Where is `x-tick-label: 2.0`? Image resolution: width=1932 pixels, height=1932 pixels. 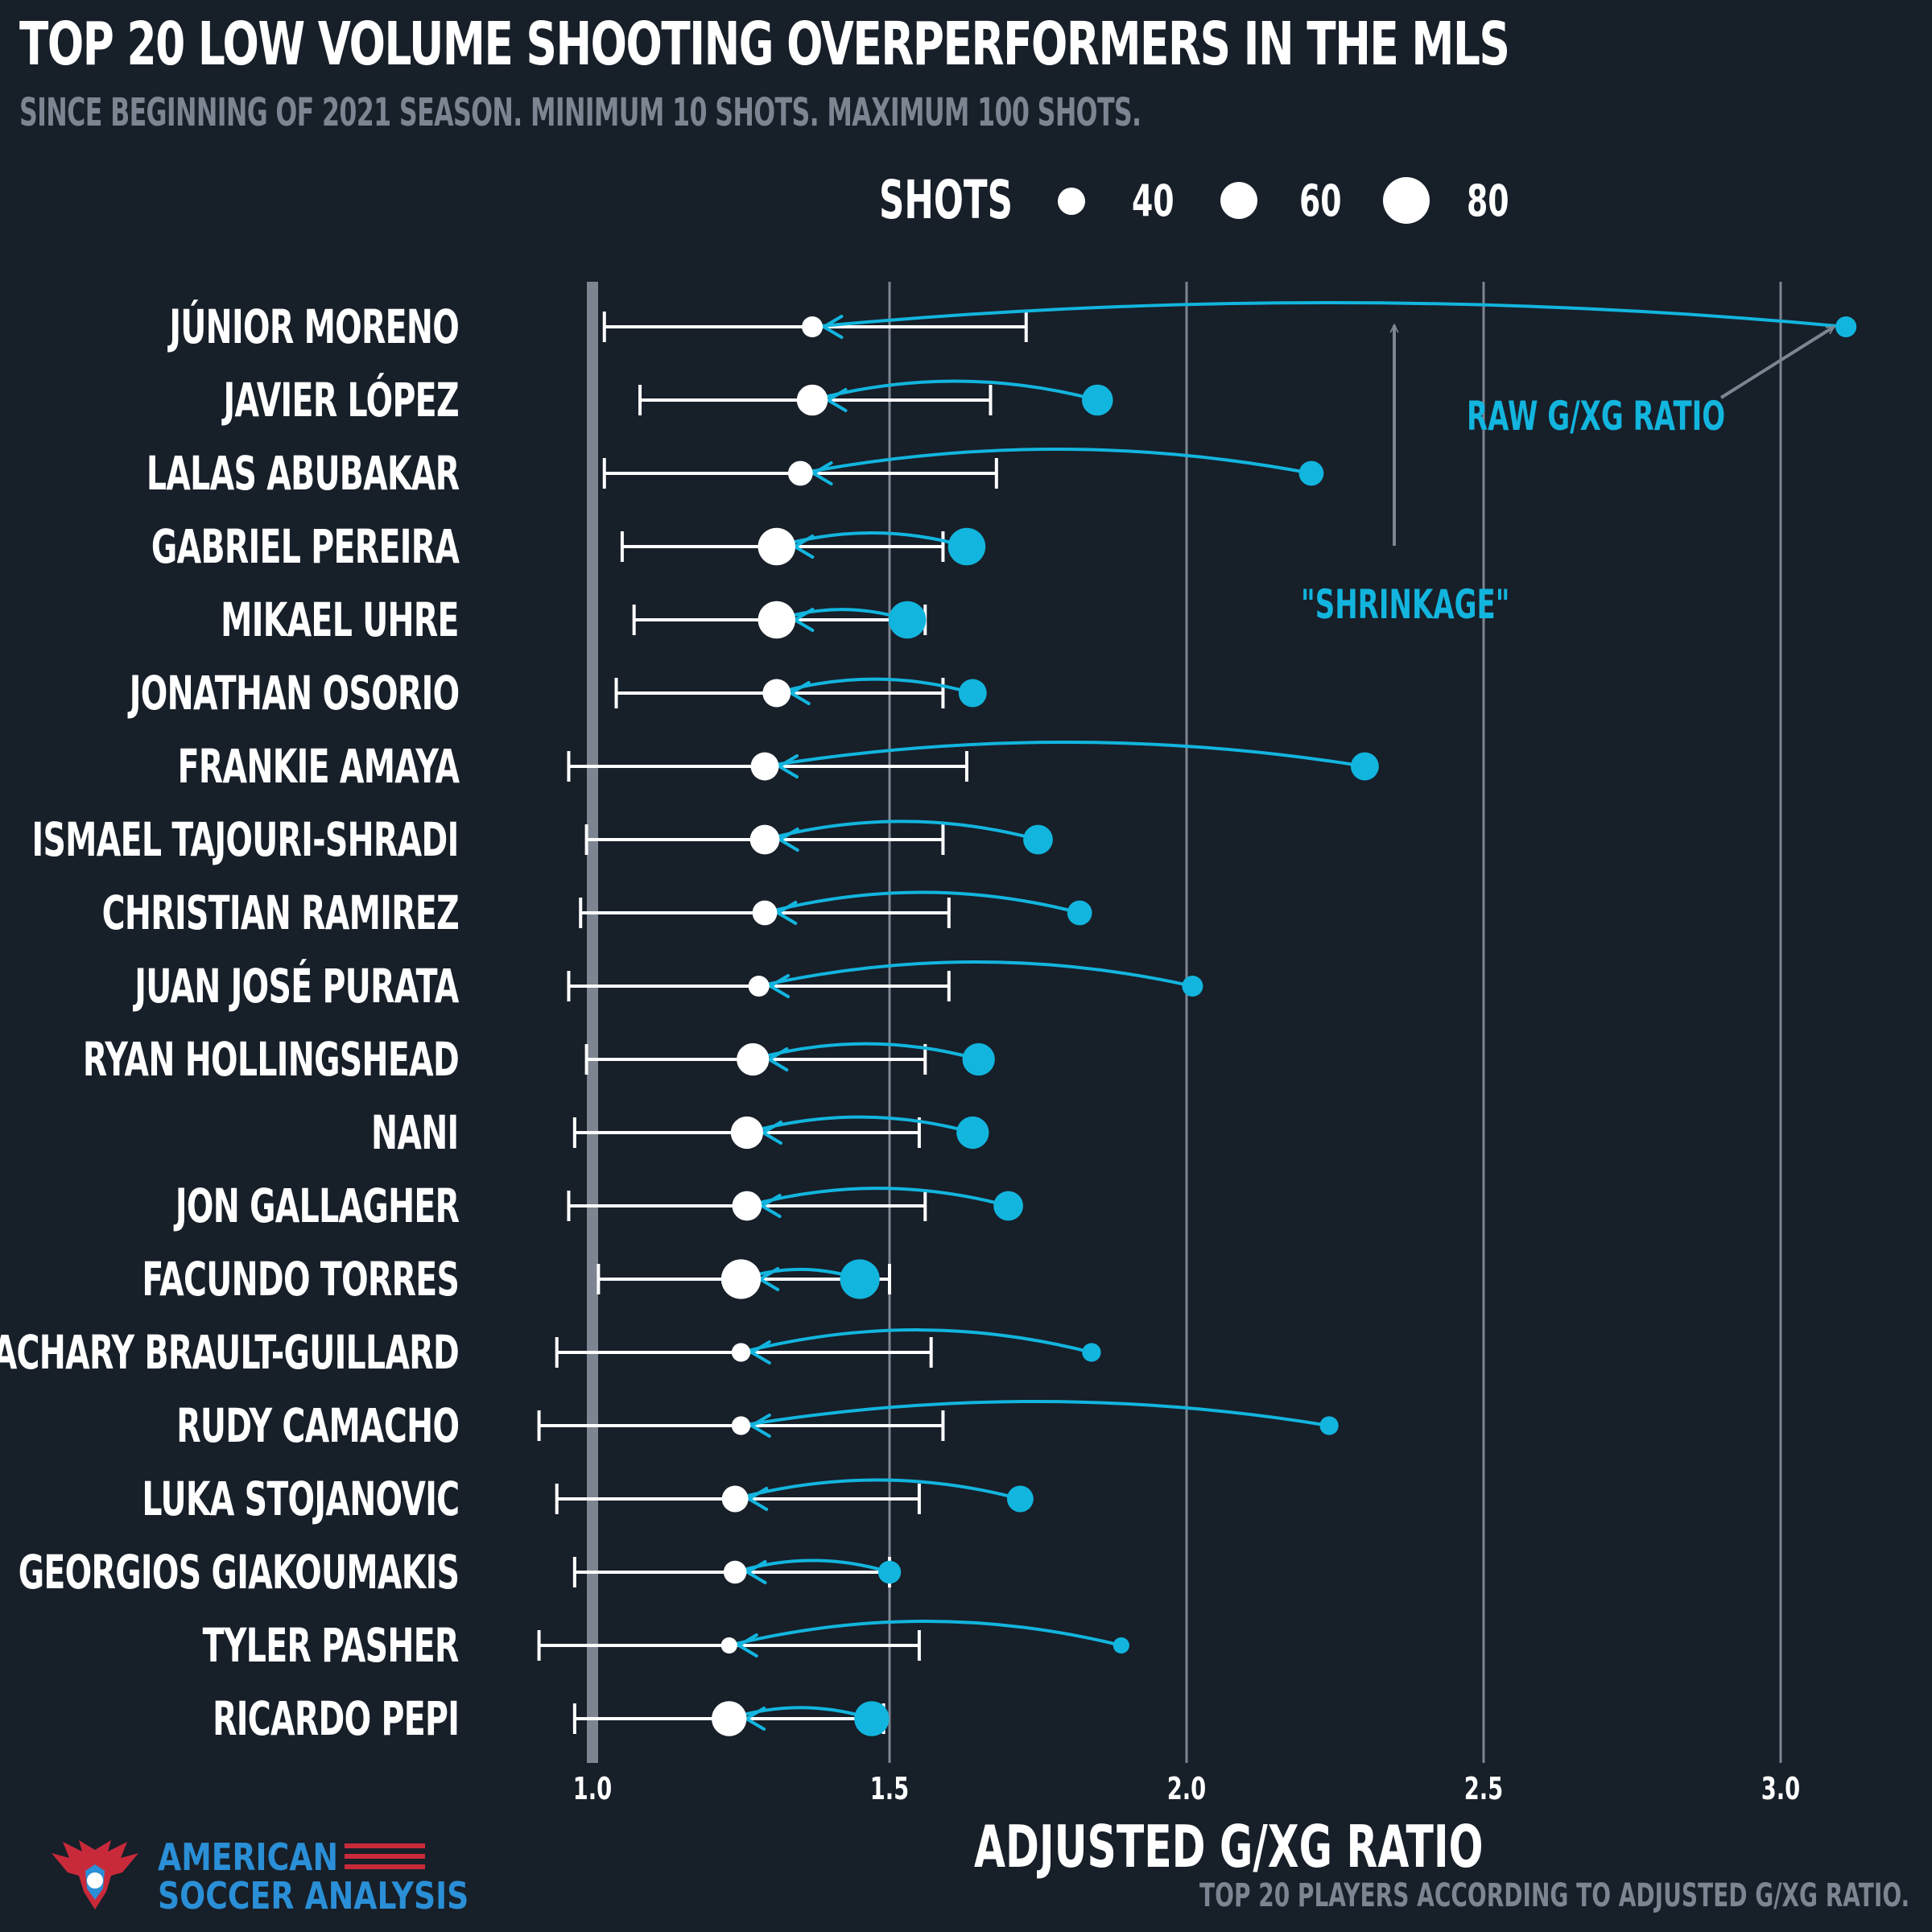 x-tick-label: 2.0 is located at coordinates (1186, 1788).